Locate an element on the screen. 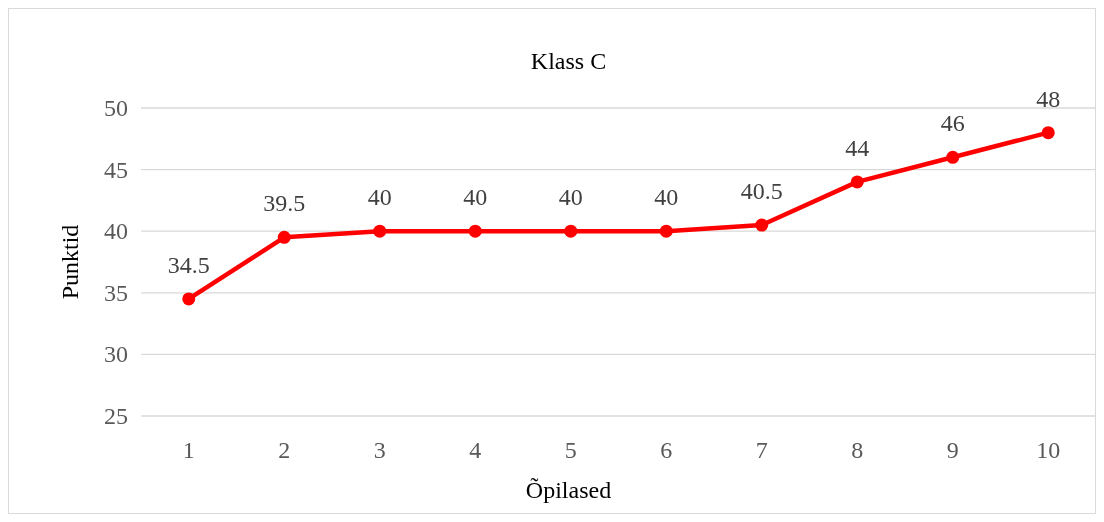 The width and height of the screenshot is (1104, 522). x-tick-label: 4 is located at coordinates (475, 450).